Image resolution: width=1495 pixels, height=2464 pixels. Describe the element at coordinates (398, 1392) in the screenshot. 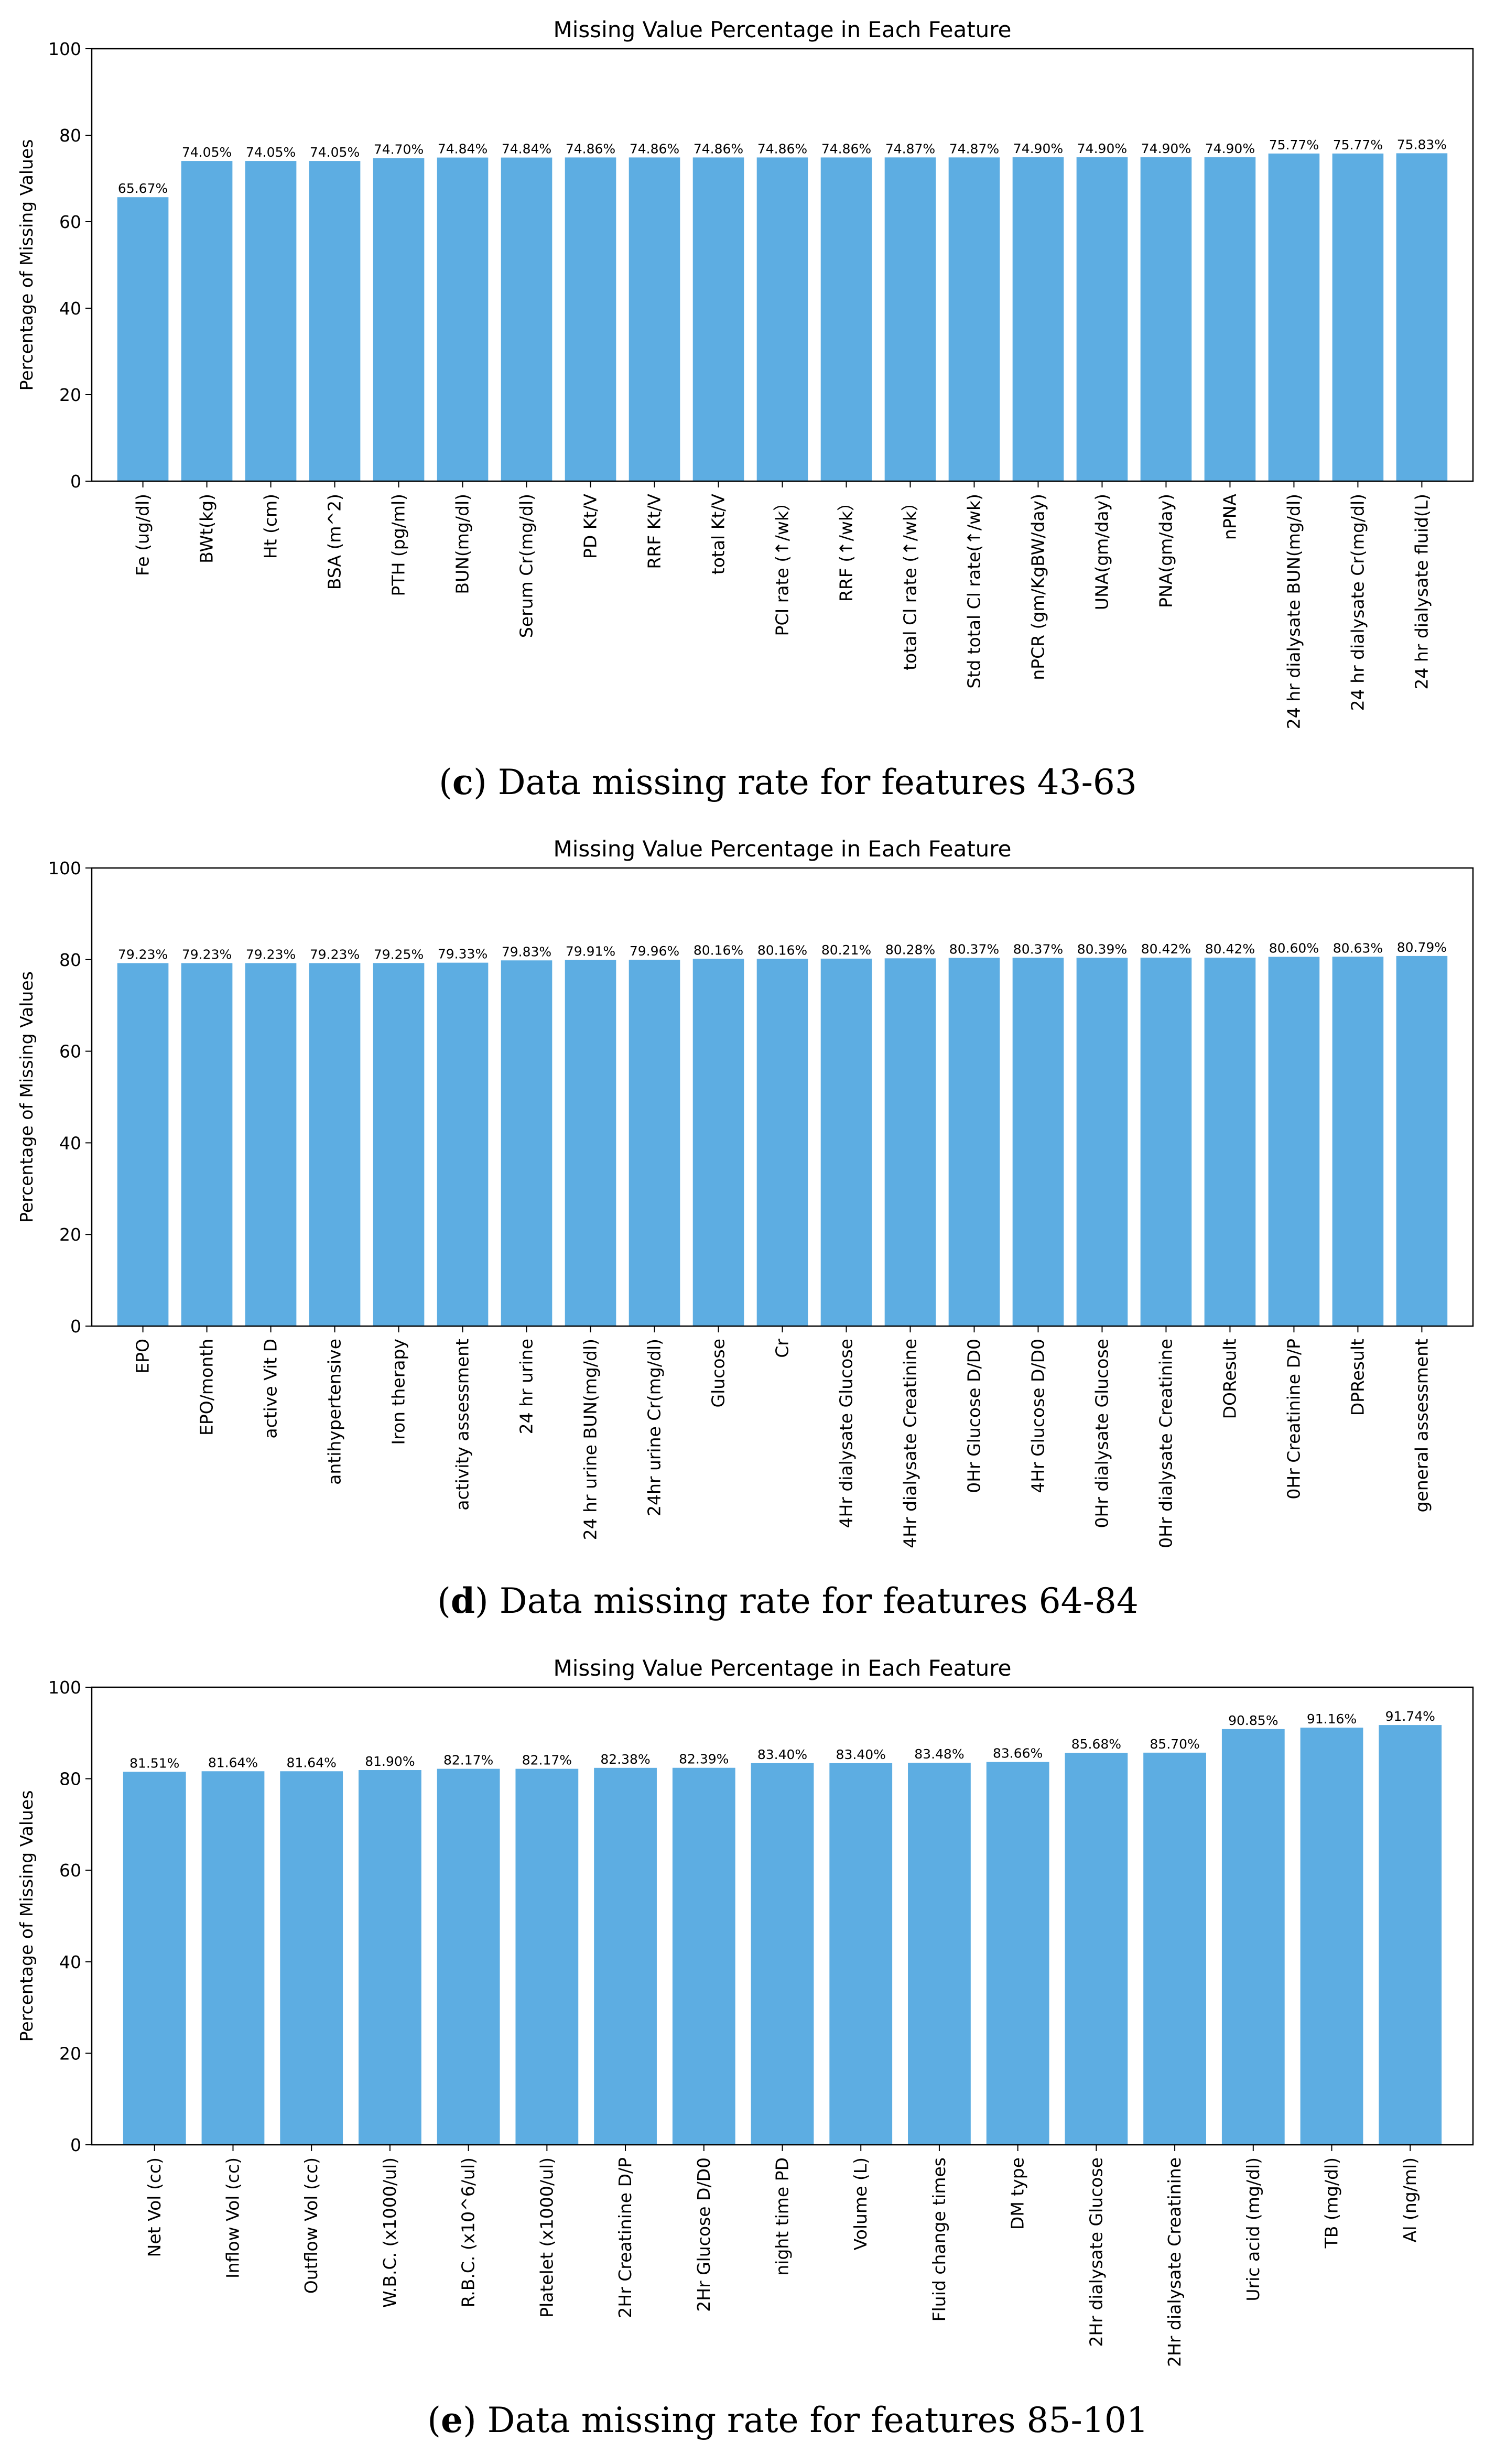

I see `x-tick-label: Iron therapy` at that location.